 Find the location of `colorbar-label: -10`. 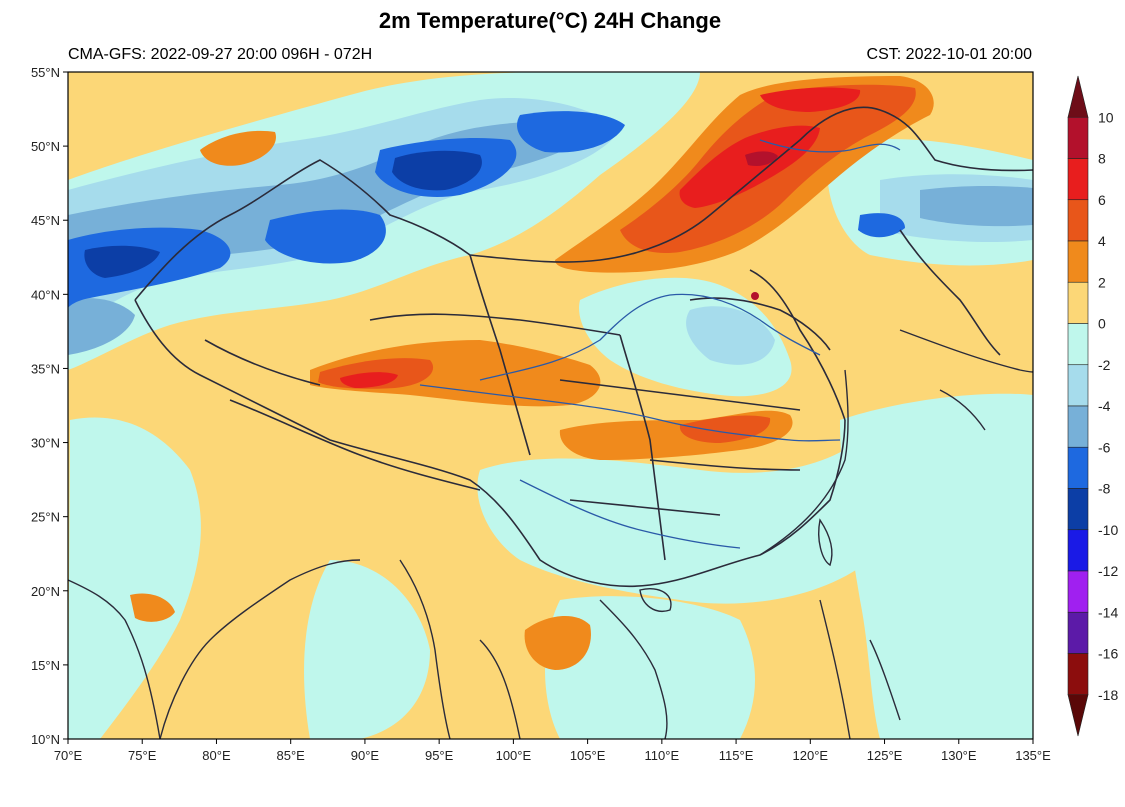

colorbar-label: -10 is located at coordinates (1108, 530).